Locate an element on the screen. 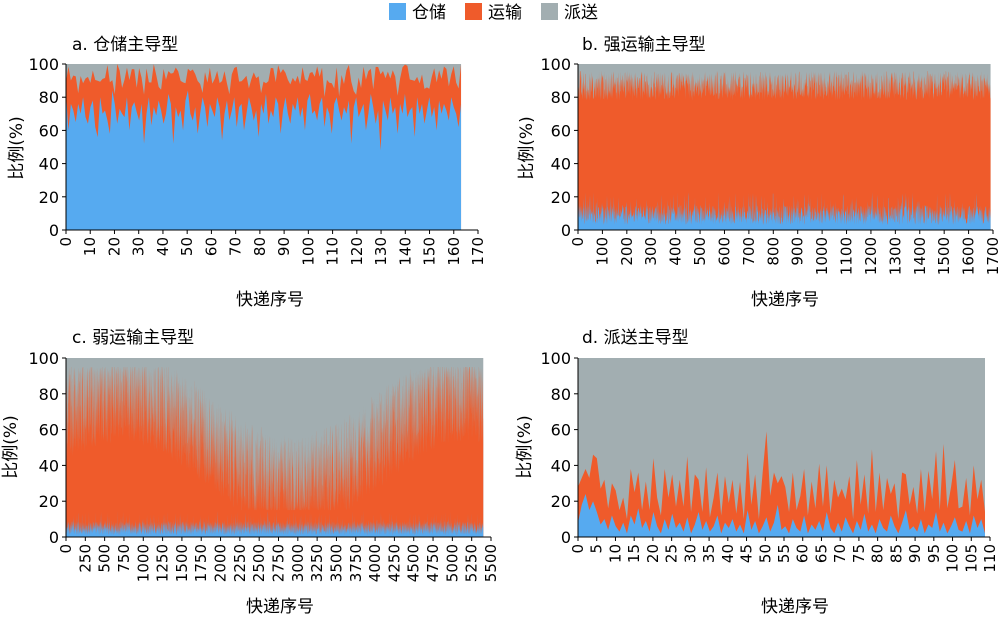  x-tick-label: 1300 is located at coordinates (895, 256).